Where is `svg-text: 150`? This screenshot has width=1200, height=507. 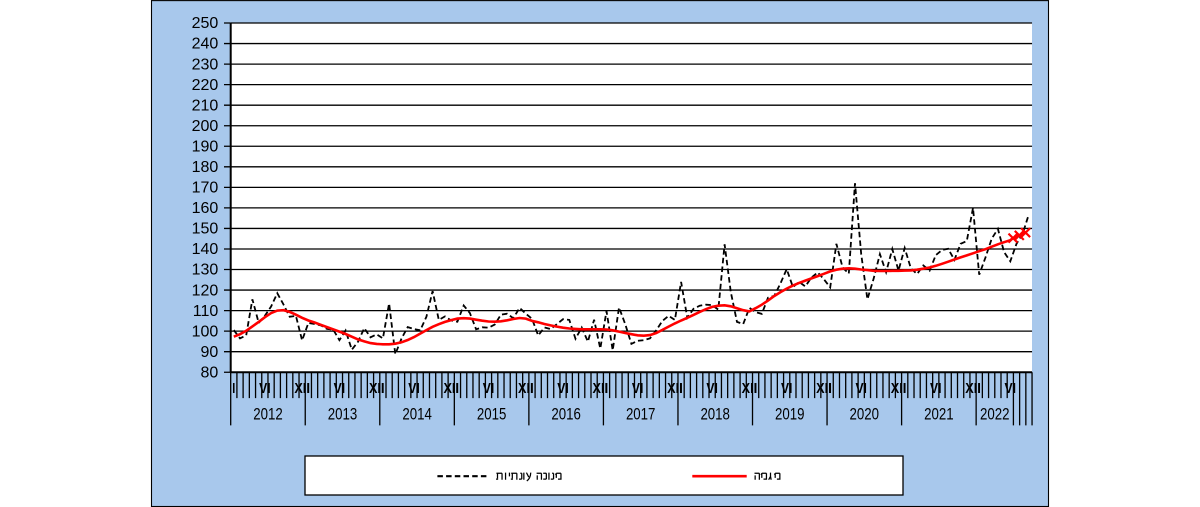
svg-text: 150 is located at coordinates (205, 229).